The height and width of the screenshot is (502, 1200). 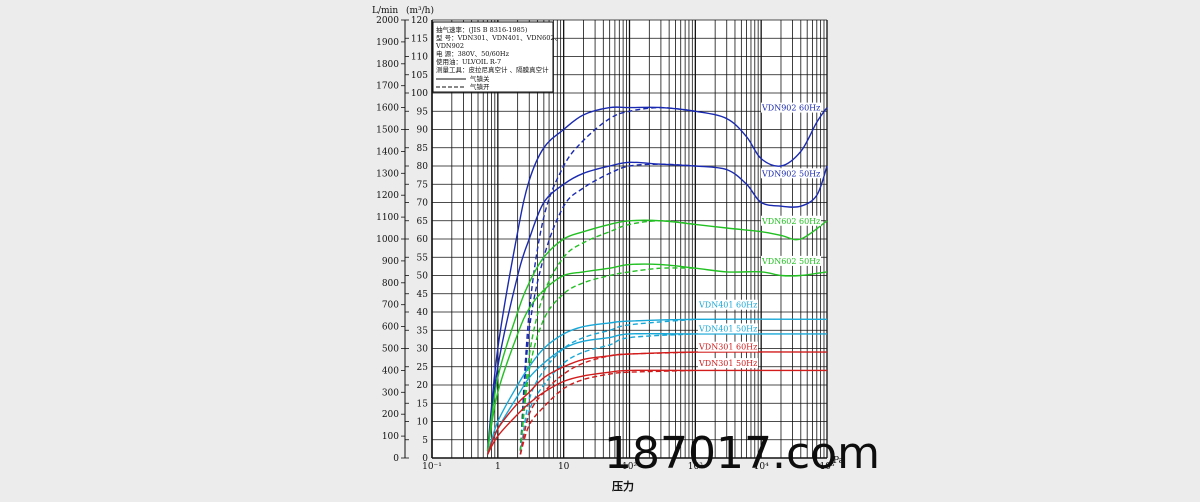 I want to click on x-tick-label: 1, so click(x=498, y=467).